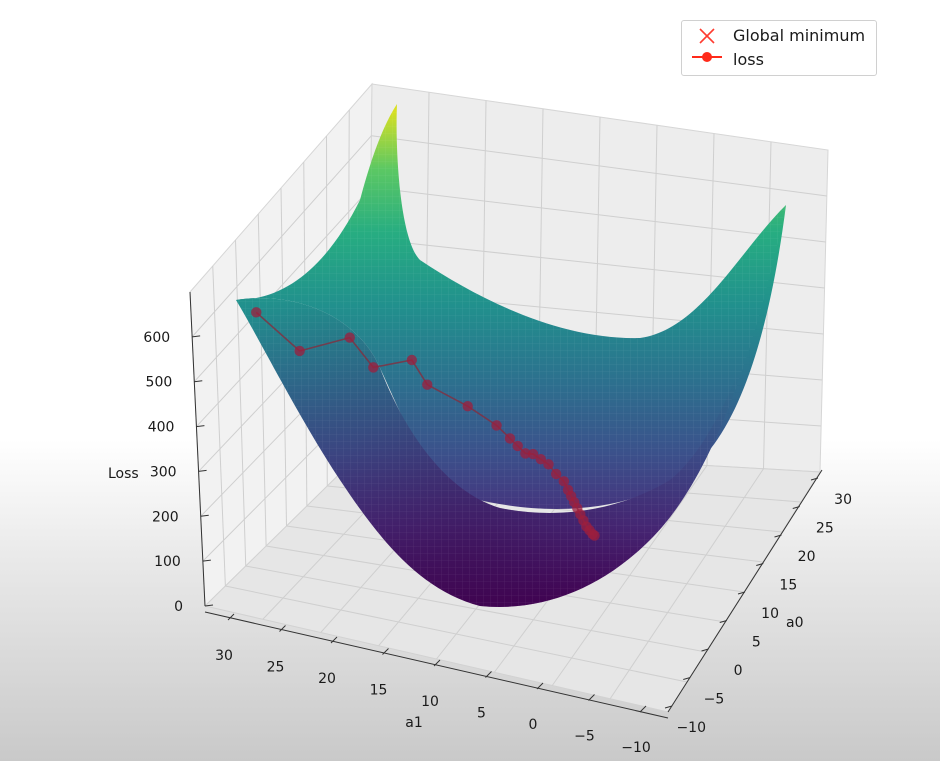 The height and width of the screenshot is (761, 940). I want to click on a1-tick-label: −5, so click(584, 737).